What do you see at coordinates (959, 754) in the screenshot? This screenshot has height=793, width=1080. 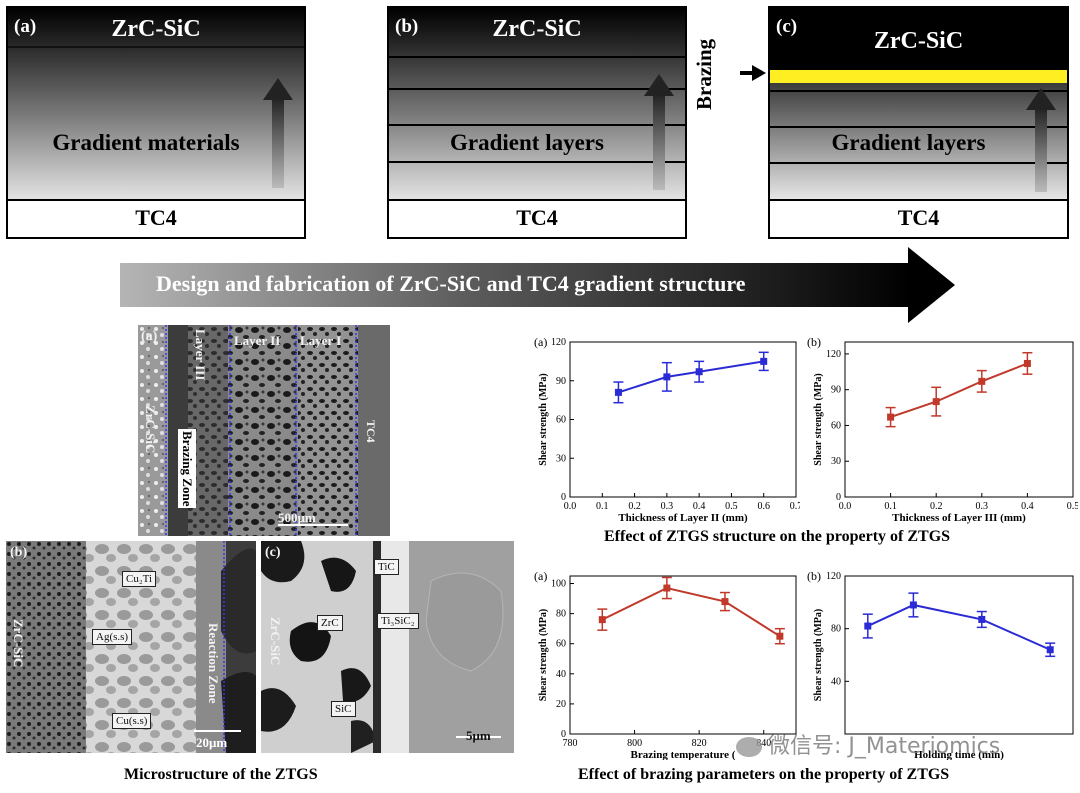 I see `x-axis-label: Holding time (min)` at bounding box center [959, 754].